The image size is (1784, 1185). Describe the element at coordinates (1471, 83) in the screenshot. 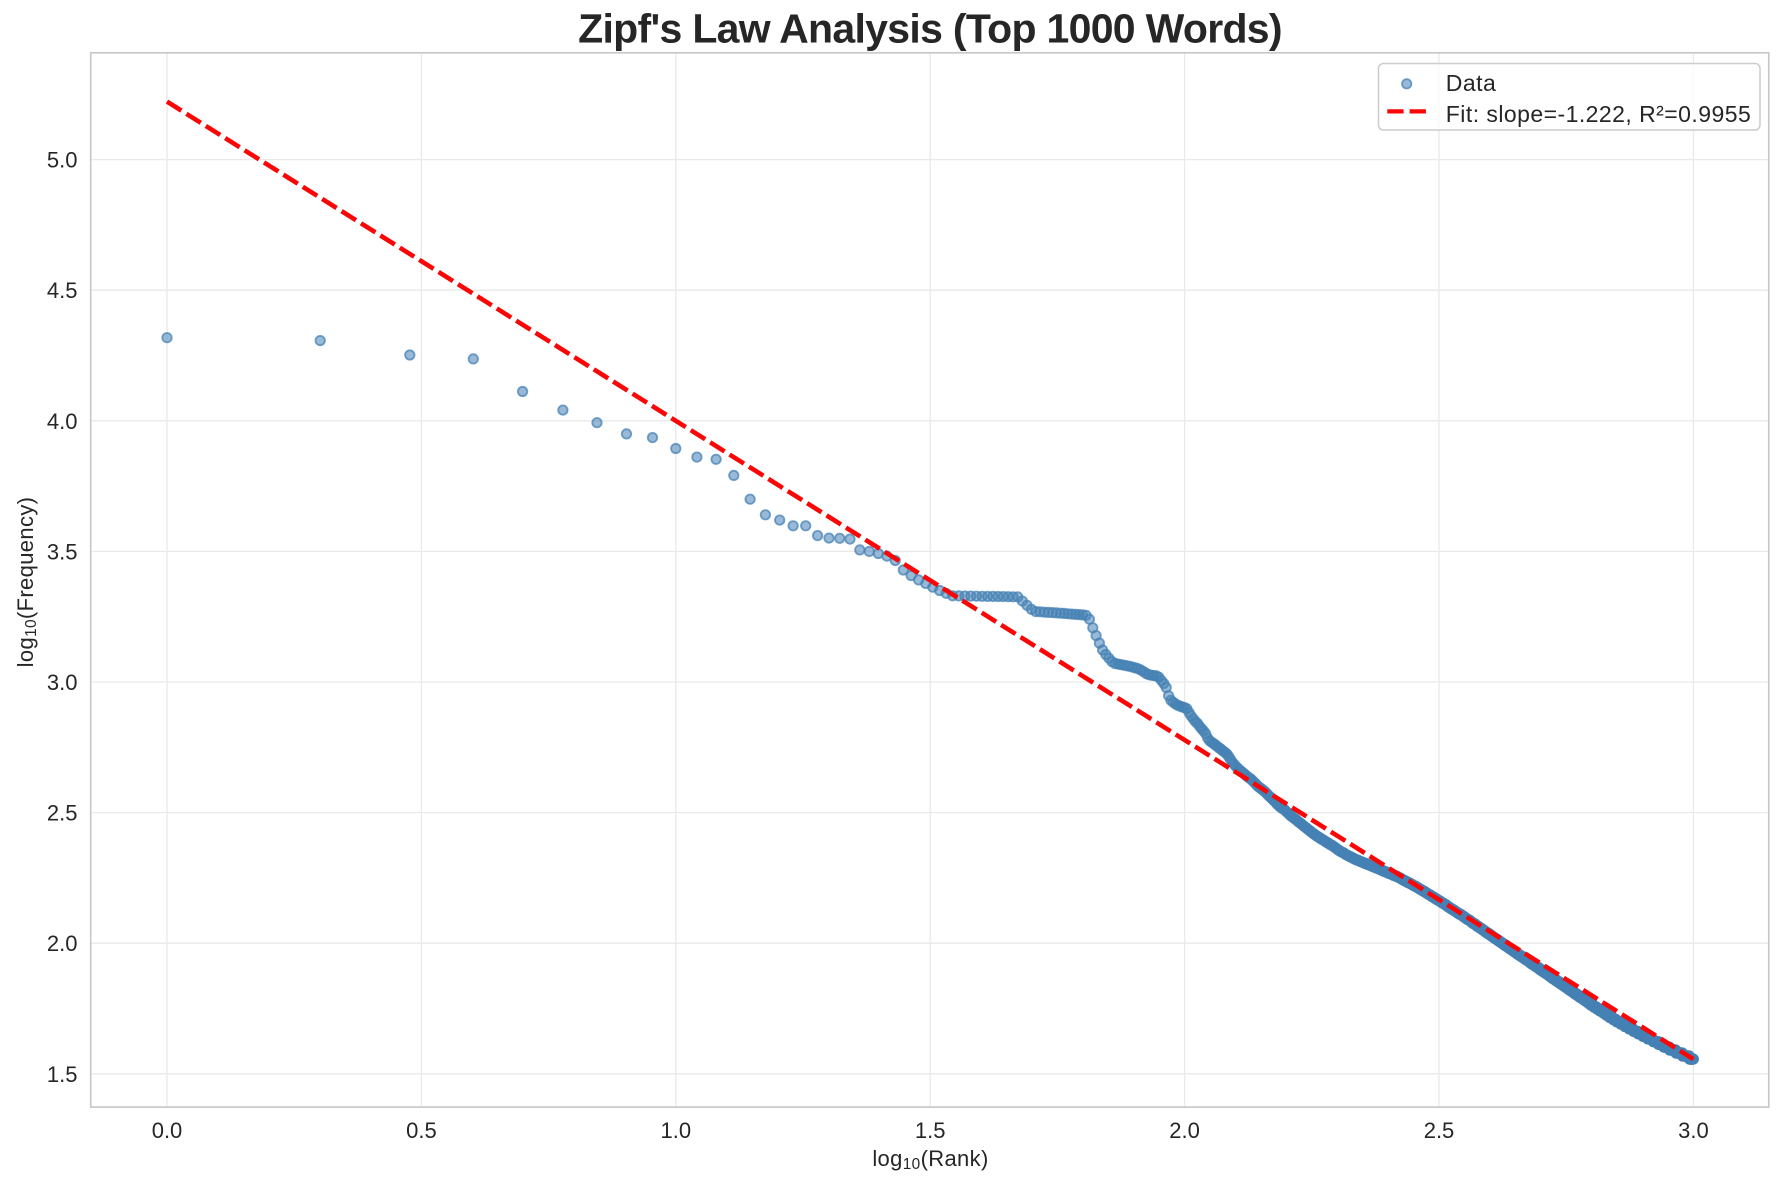

I see `svg-text: Data` at that location.